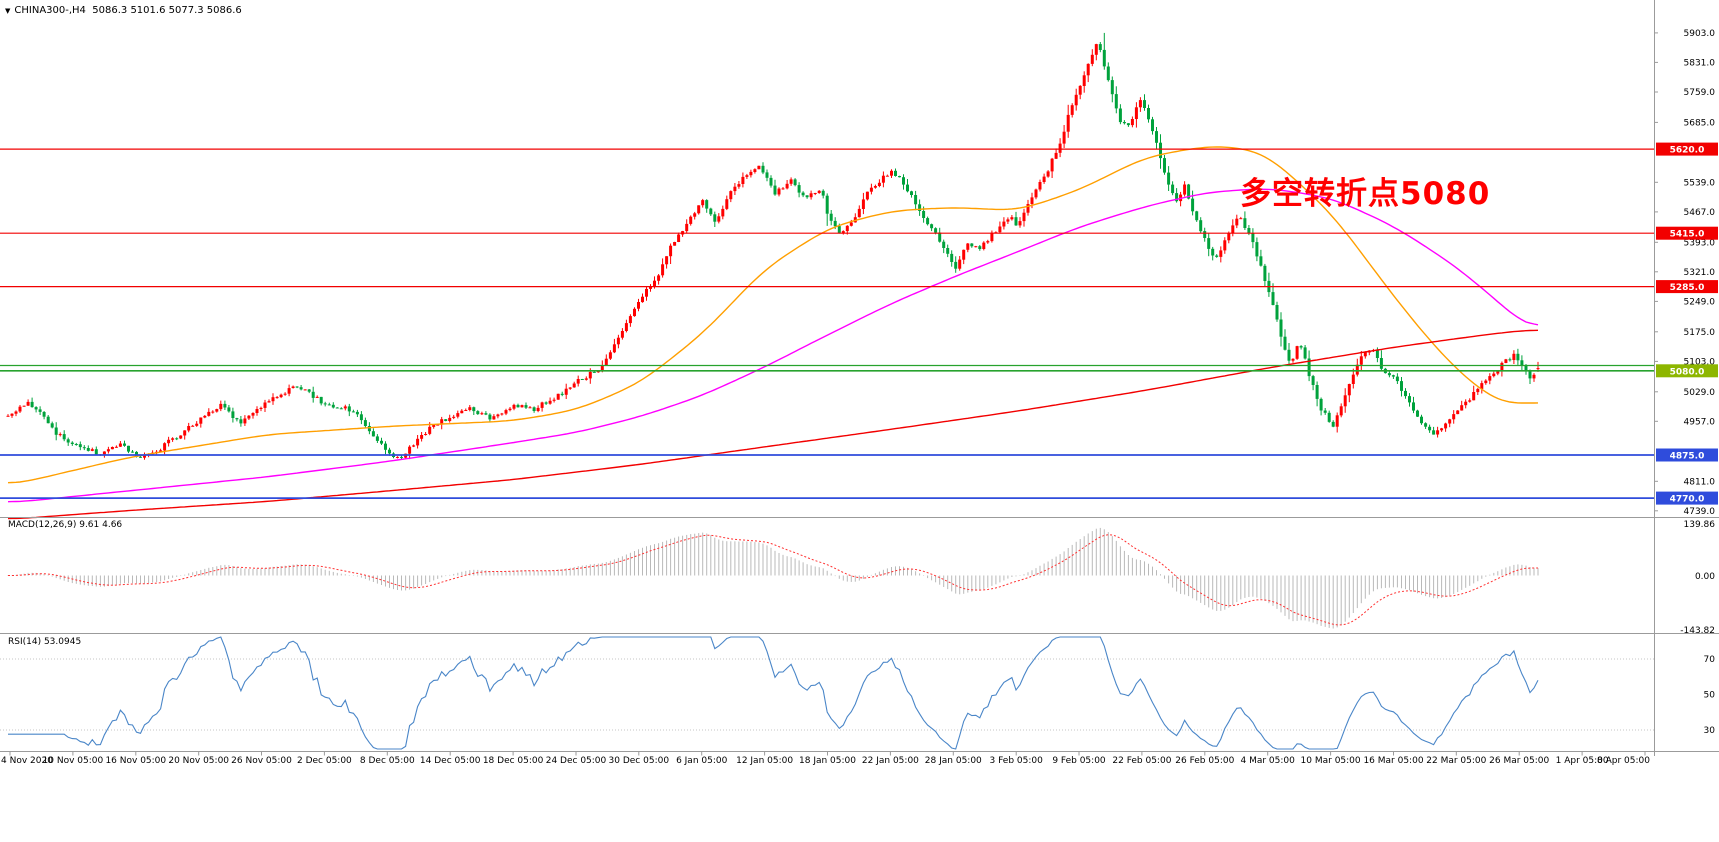 The image size is (1719, 842). I want to click on svg-text: 5029.0, so click(1700, 393).